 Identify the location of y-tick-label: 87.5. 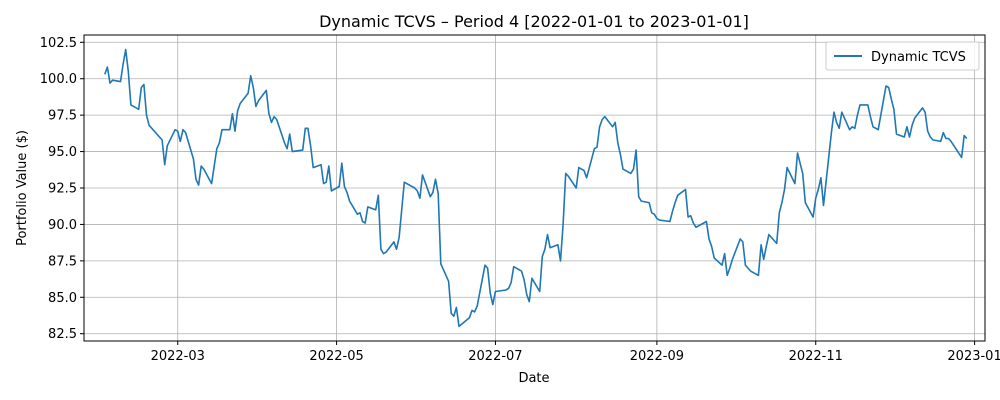
(62, 261).